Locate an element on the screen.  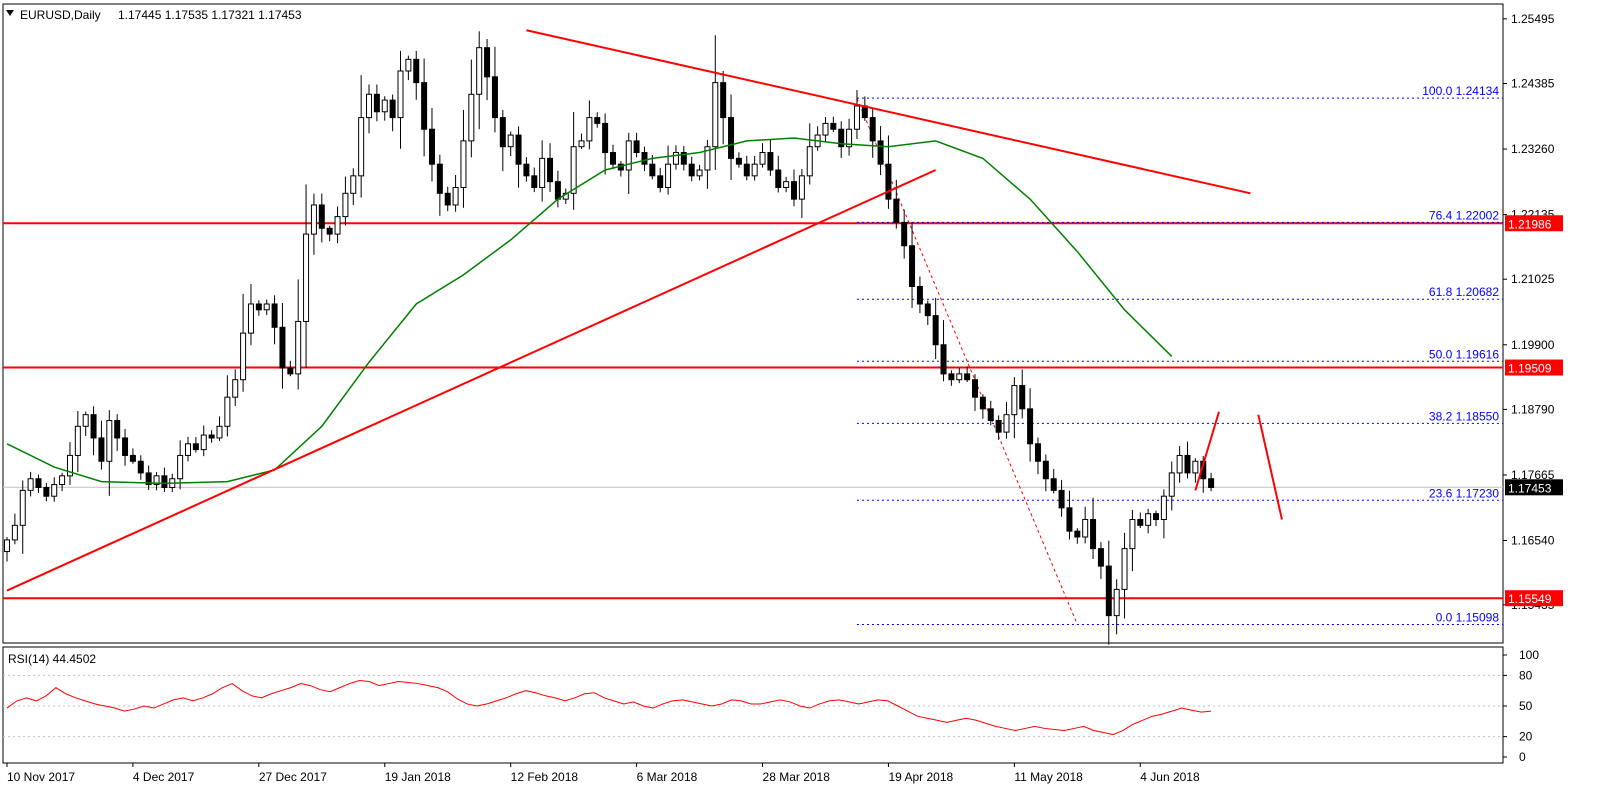
level-price-label: 1.15549 is located at coordinates (1530, 599).